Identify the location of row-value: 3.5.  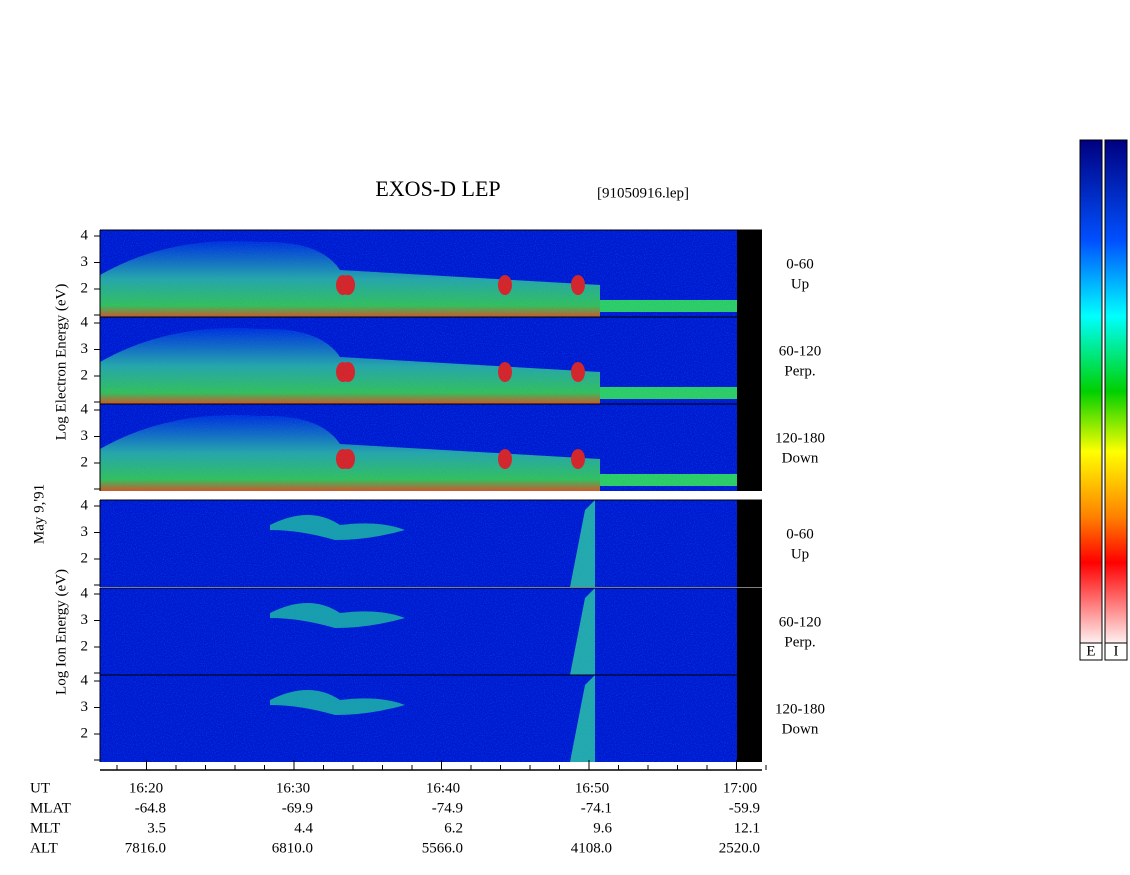
(156, 828).